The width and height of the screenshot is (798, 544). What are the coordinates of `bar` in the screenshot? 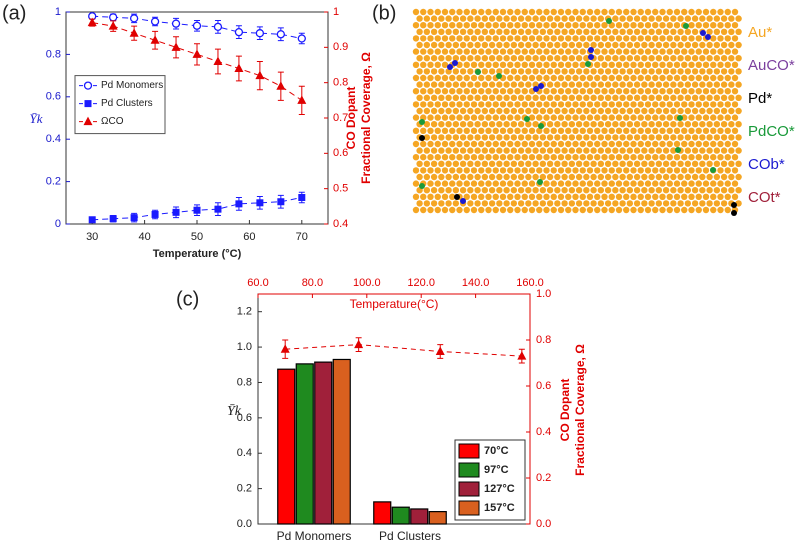 It's located at (341, 441).